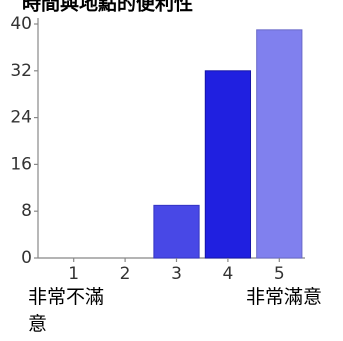 The height and width of the screenshot is (341, 343). Describe the element at coordinates (21, 164) in the screenshot. I see `y-tick-label: 16` at that location.